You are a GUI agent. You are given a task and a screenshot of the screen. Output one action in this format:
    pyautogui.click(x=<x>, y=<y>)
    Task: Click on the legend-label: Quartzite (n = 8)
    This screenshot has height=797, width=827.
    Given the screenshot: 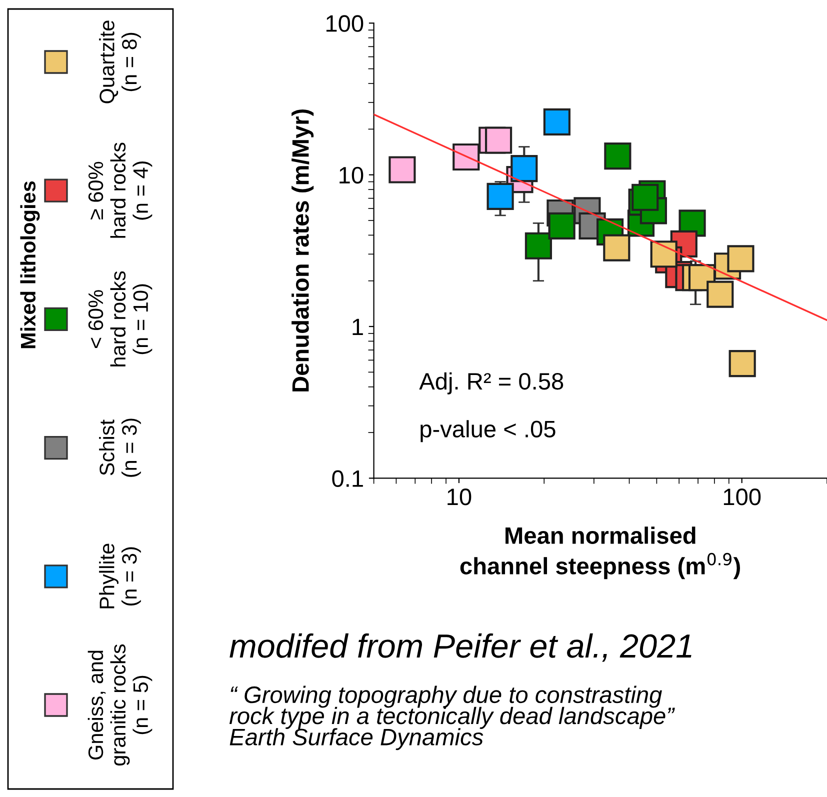 What is the action you would take?
    pyautogui.click(x=120, y=62)
    